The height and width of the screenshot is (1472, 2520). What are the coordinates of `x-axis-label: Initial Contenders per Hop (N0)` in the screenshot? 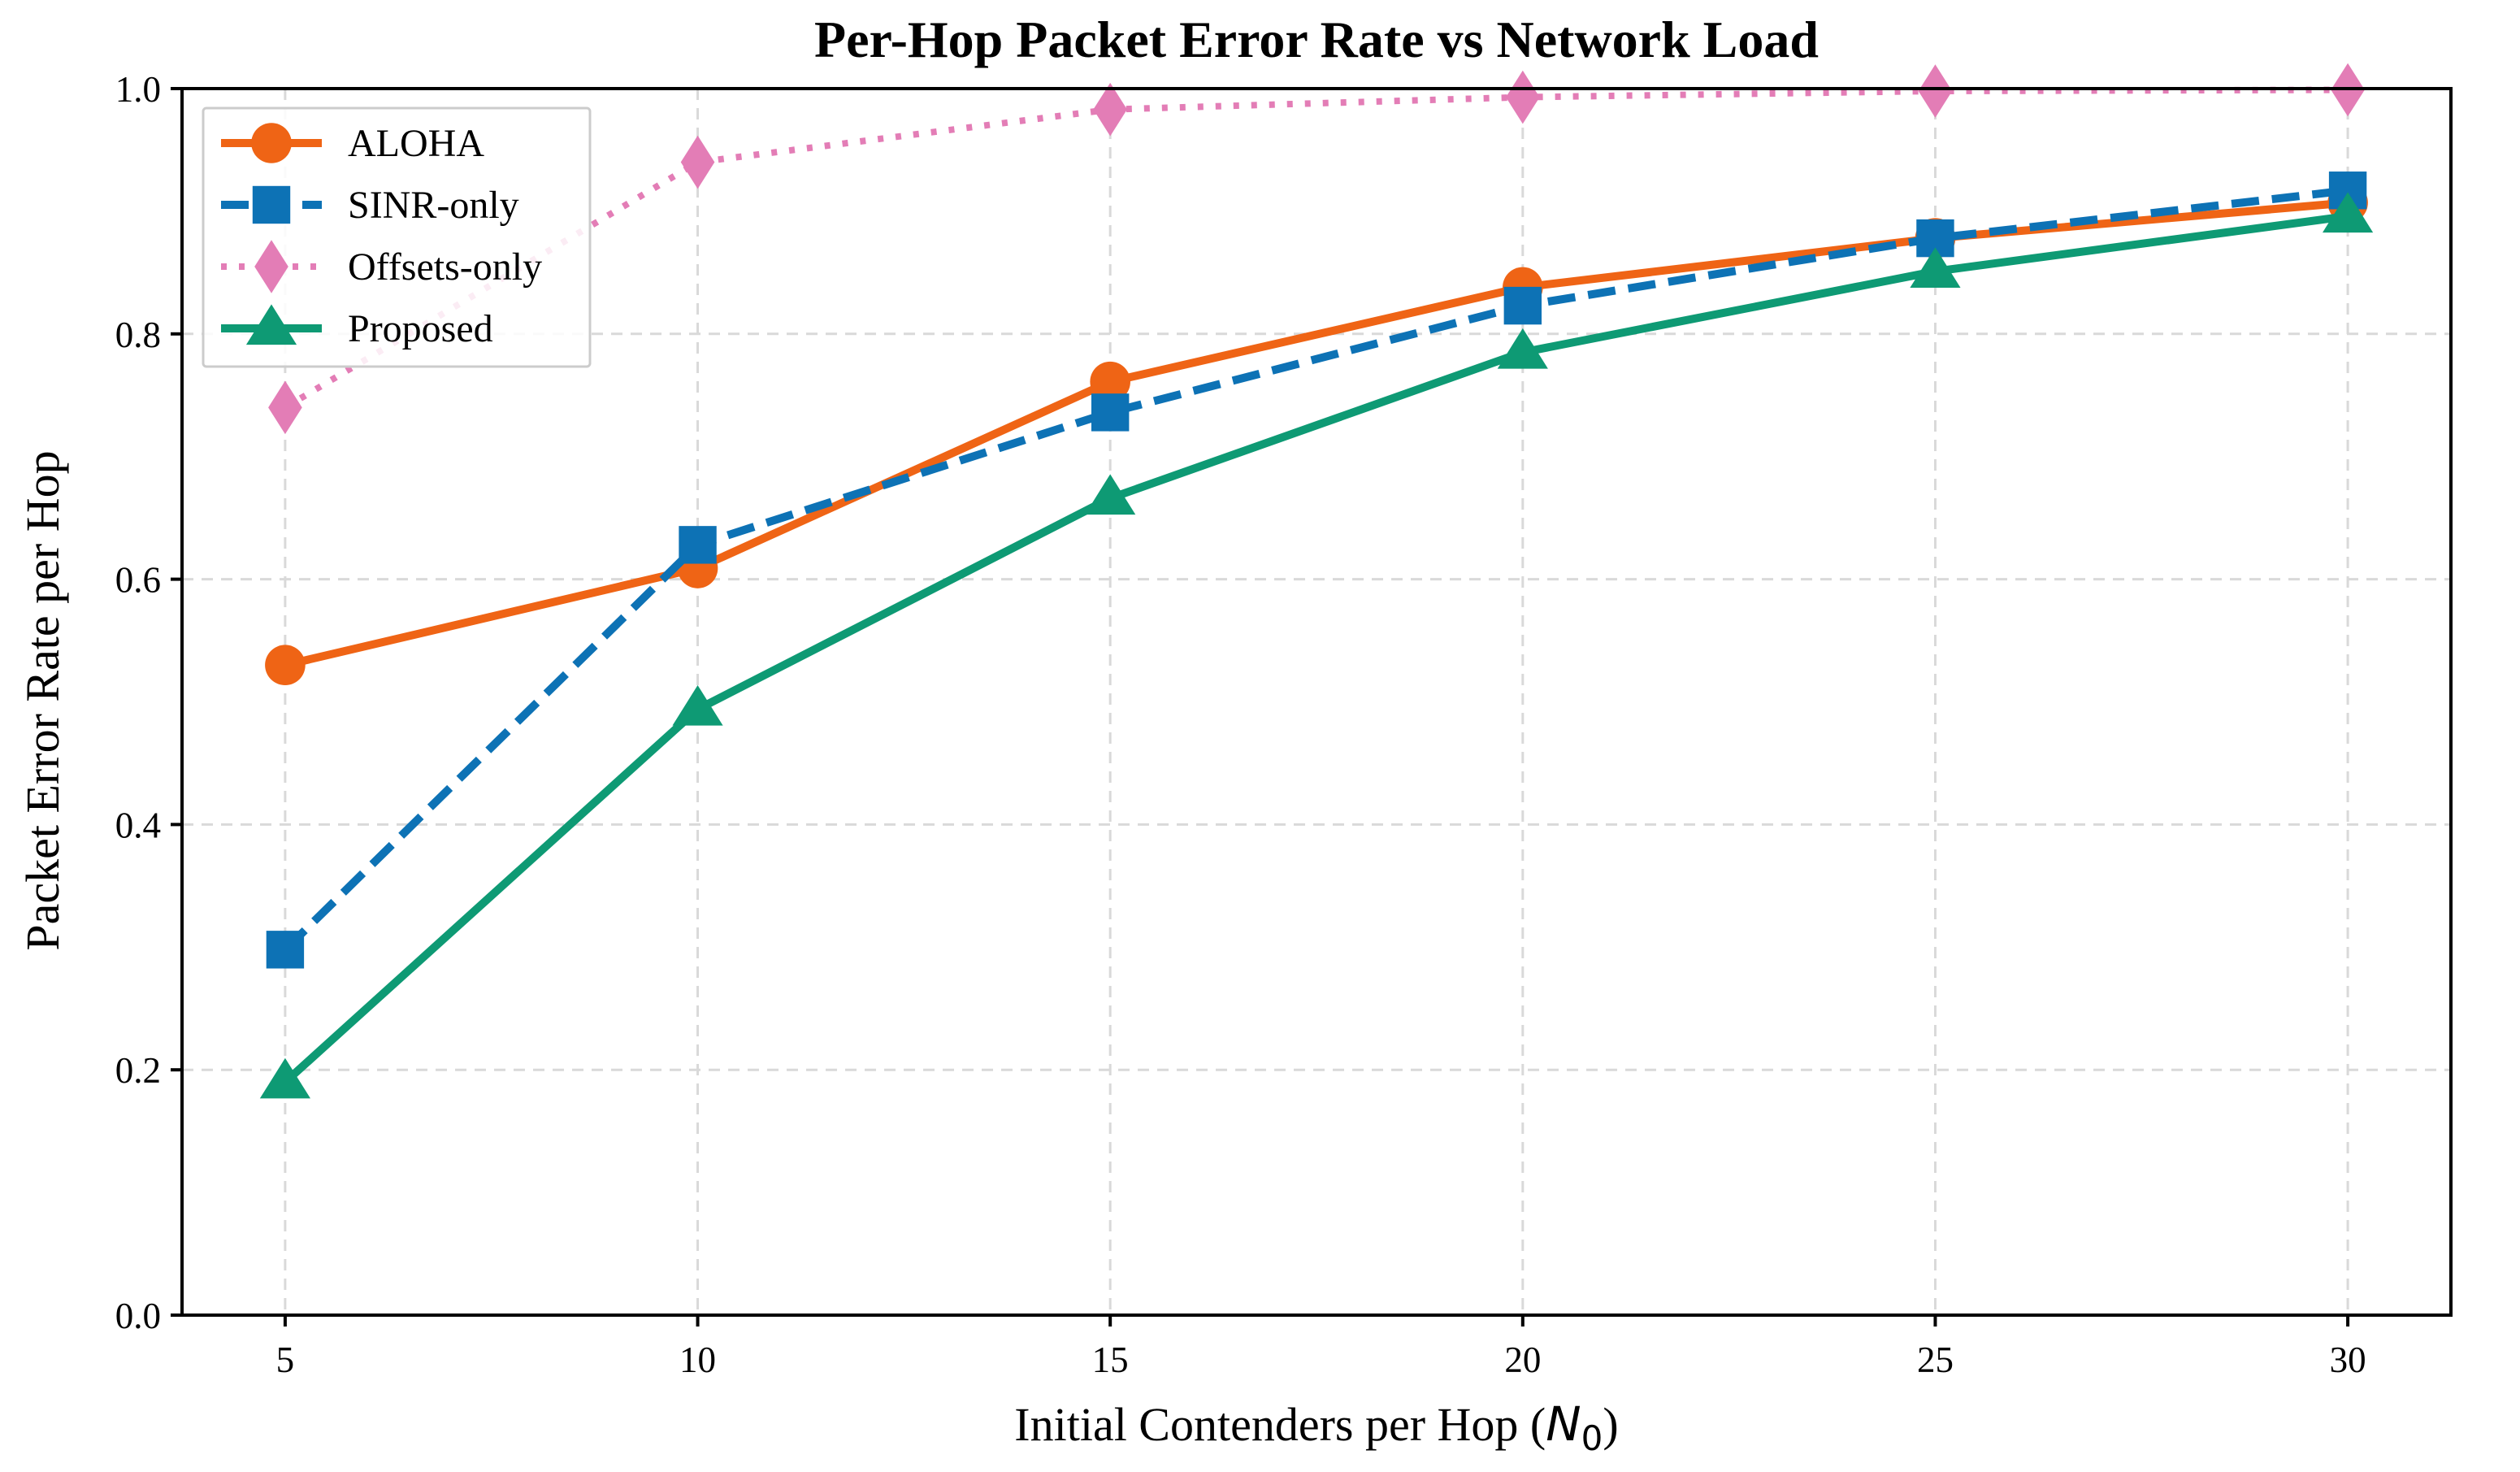 It's located at (1316, 1427).